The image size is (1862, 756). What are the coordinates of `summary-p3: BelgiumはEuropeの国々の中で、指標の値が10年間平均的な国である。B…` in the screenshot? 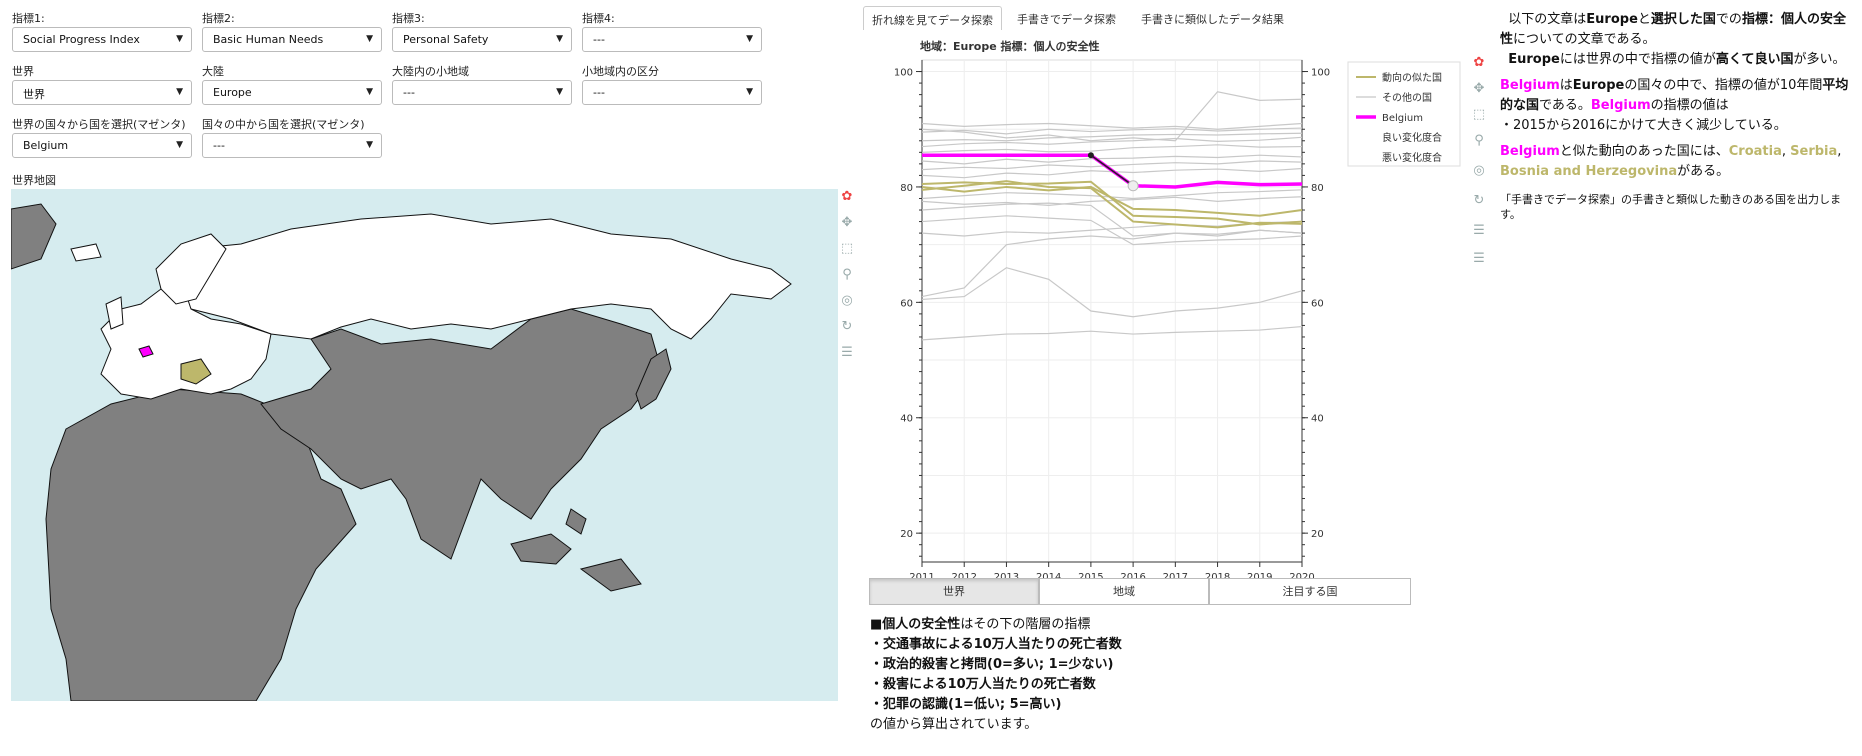 It's located at (1679, 96).